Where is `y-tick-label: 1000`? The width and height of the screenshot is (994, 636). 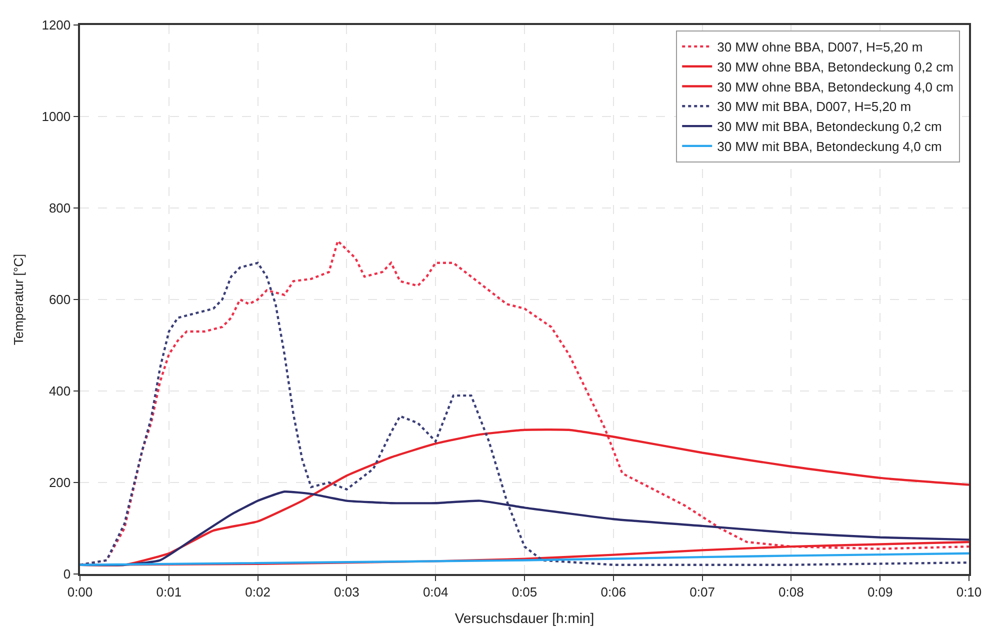
y-tick-label: 1000 is located at coordinates (56, 116).